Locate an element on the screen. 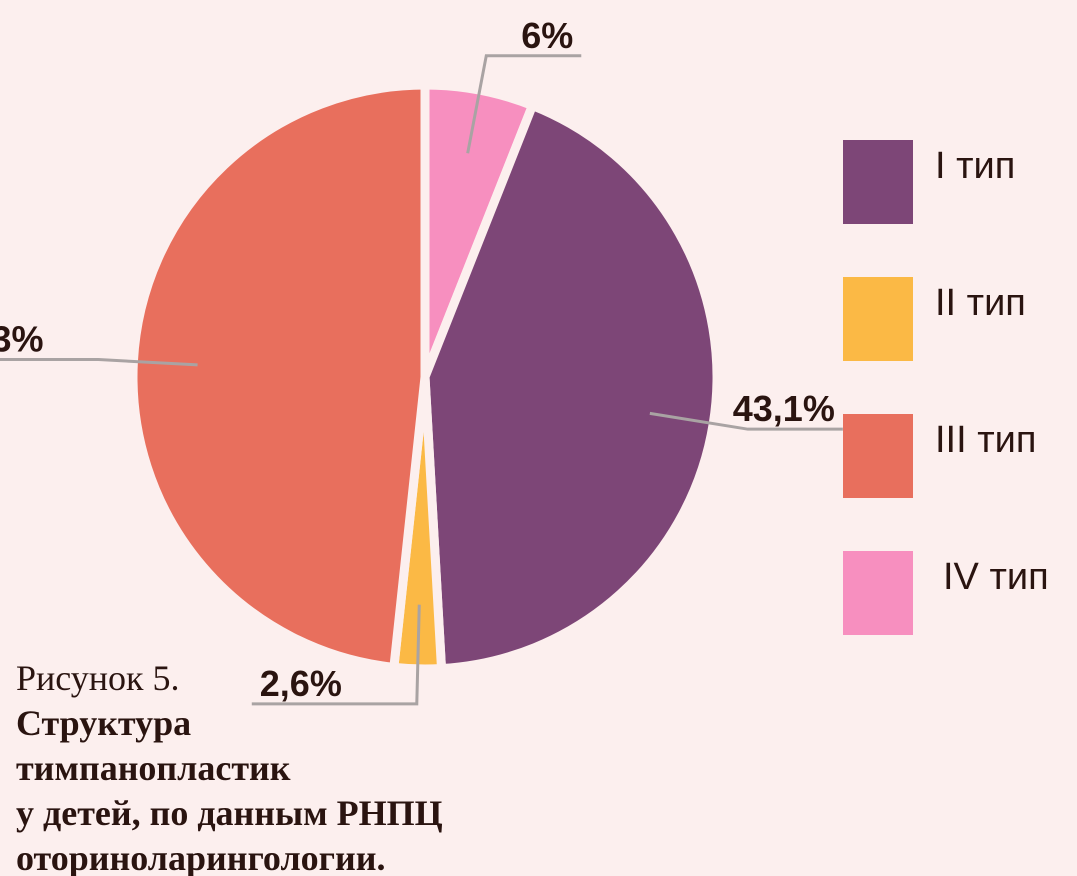 The width and height of the screenshot is (1077, 876). value-label: 48,3% is located at coordinates (22, 339).